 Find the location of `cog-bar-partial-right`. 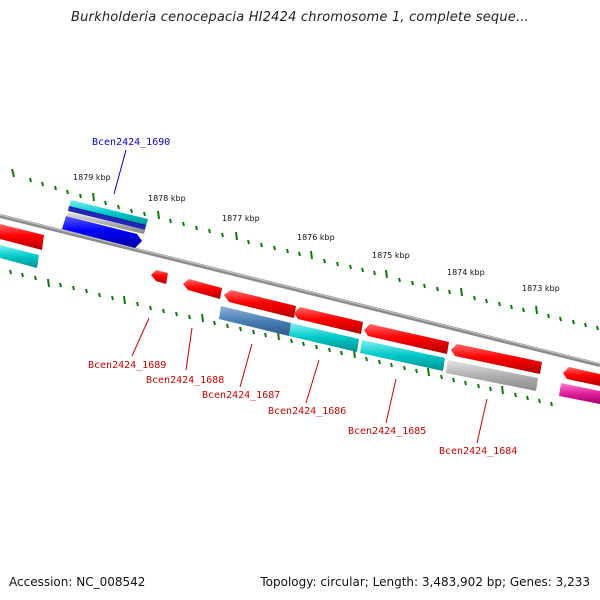

cog-bar-partial-right is located at coordinates (579, 393).